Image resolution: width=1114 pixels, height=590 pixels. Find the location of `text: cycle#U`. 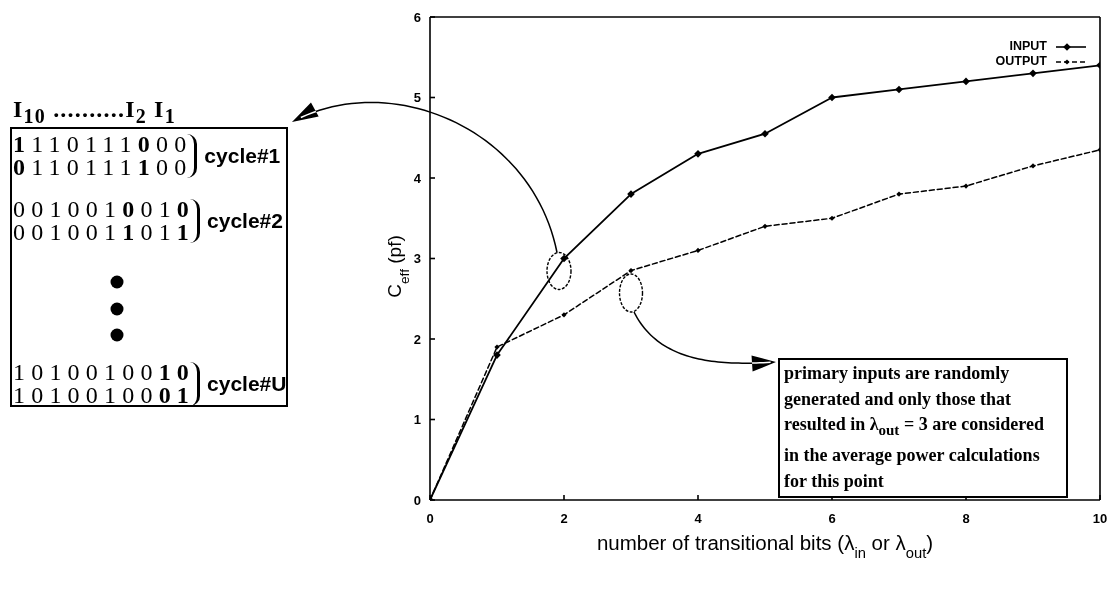

text: cycle#U is located at coordinates (247, 384).